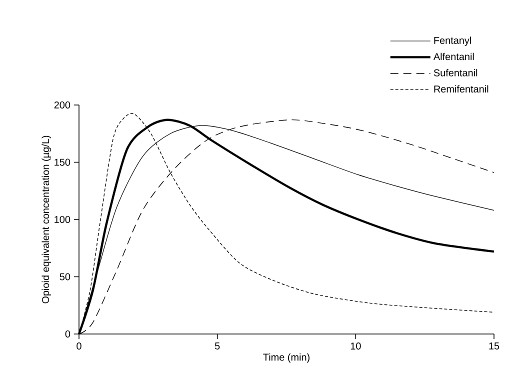 The image size is (513, 387). I want to click on y-tick-label: 200, so click(62, 105).